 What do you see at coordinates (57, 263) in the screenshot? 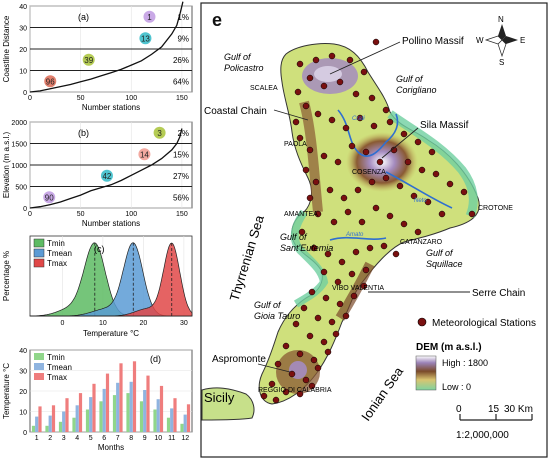
I see `legend-entry: Tmax` at bounding box center [57, 263].